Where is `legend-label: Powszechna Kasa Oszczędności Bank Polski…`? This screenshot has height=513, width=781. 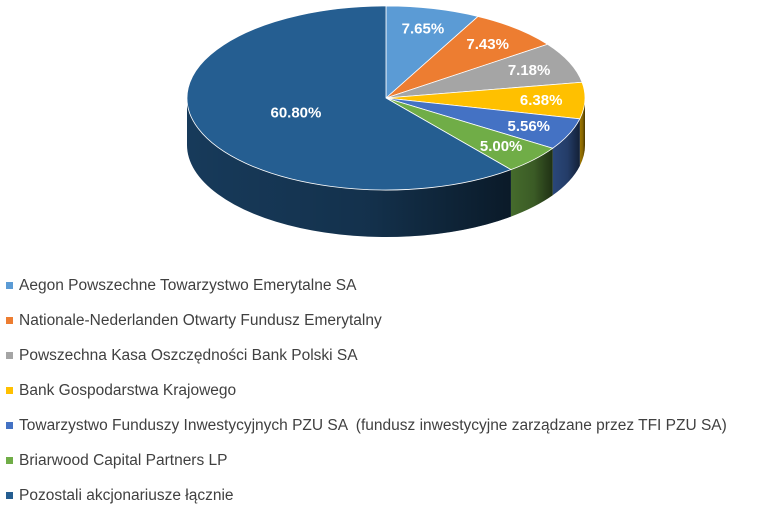 legend-label: Powszechna Kasa Oszczędności Bank Polski… is located at coordinates (188, 355).